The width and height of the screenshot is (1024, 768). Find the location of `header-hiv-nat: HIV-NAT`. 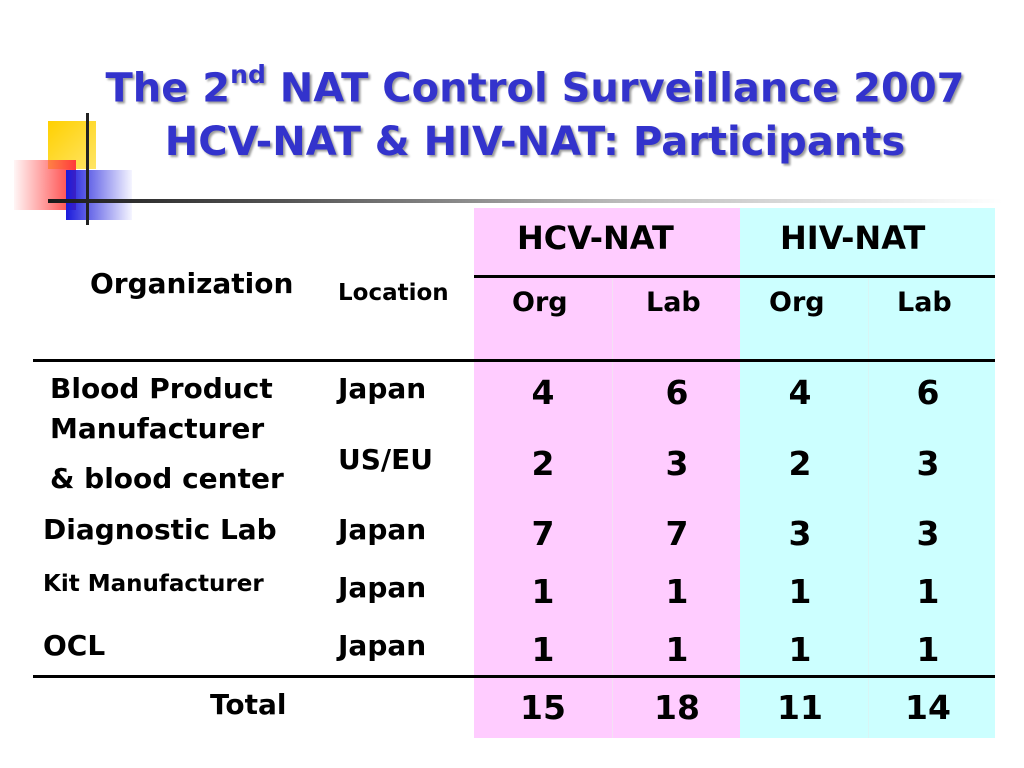

header-hiv-nat: HIV-NAT is located at coordinates (853, 238).